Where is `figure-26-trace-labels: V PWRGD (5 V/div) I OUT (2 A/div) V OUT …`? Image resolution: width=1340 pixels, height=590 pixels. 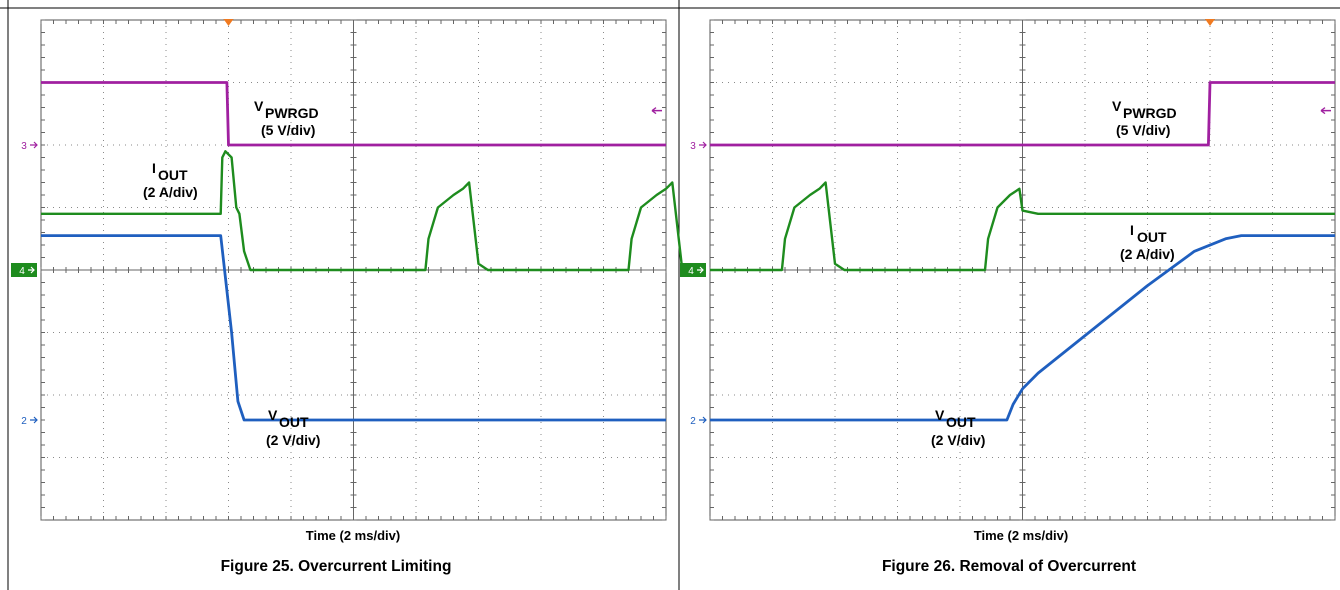
figure-26-trace-labels: V PWRGD (5 V/div) I OUT (2 A/div) V OUT … is located at coordinates (1054, 273).